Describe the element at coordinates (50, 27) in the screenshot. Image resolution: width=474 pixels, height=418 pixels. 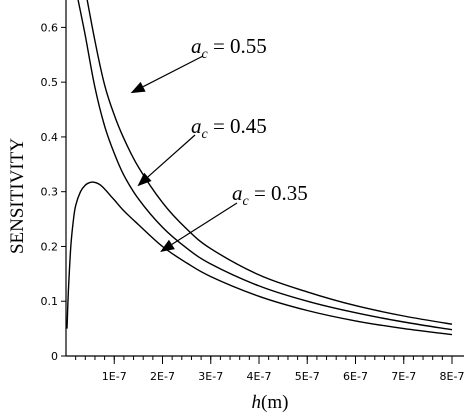
I see `y-tick-label: 0.6` at that location.